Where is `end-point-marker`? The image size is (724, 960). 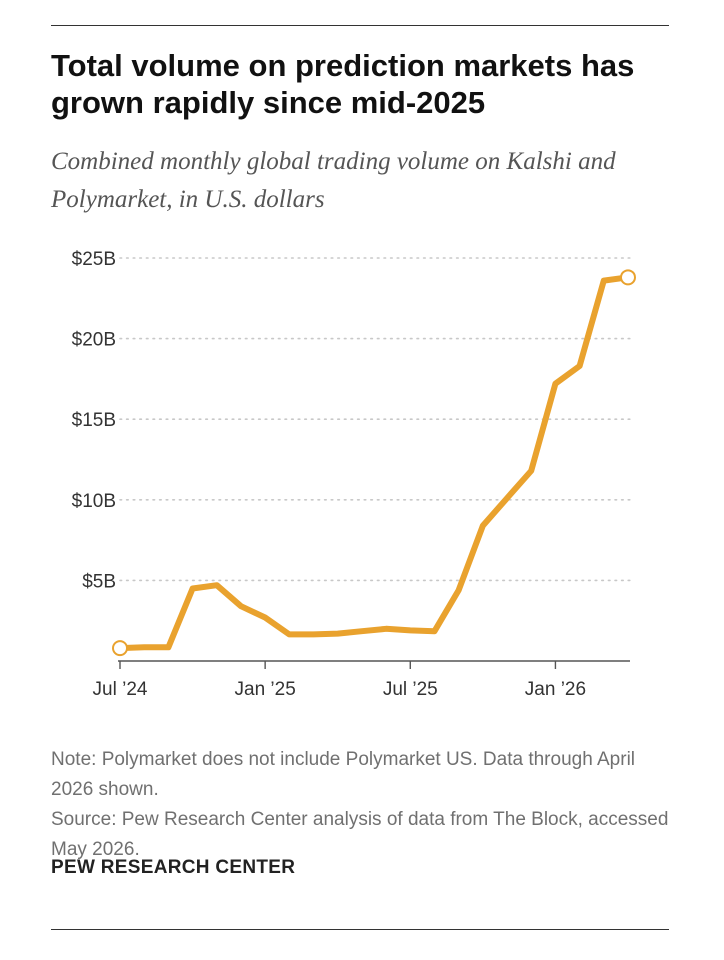 end-point-marker is located at coordinates (628, 277).